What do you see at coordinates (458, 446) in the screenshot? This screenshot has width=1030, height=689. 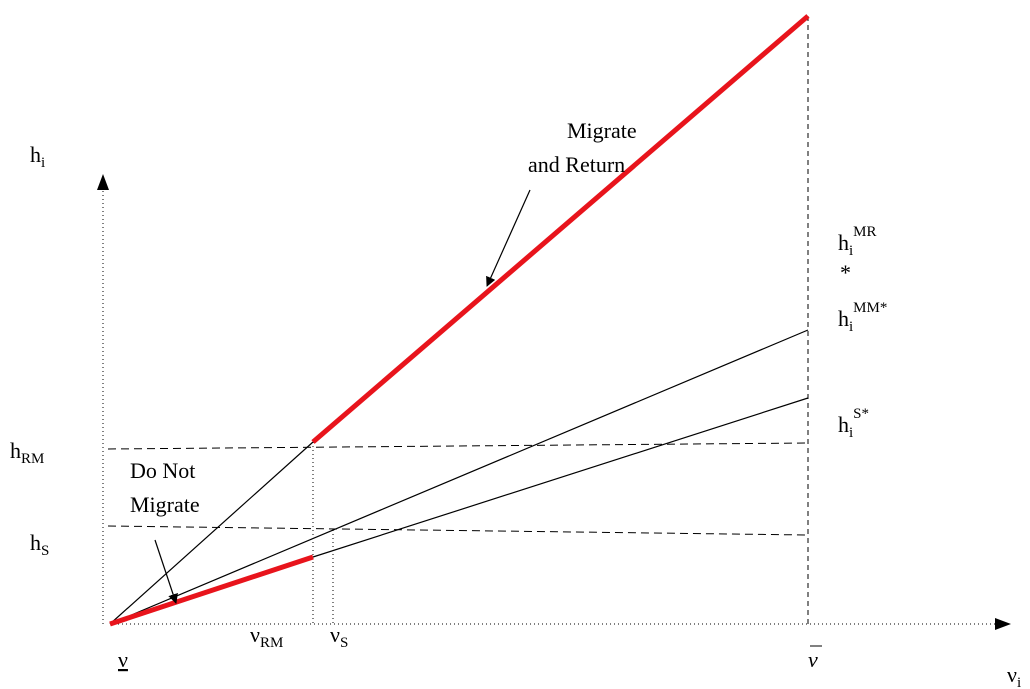 I see `h-rm-guide` at bounding box center [458, 446].